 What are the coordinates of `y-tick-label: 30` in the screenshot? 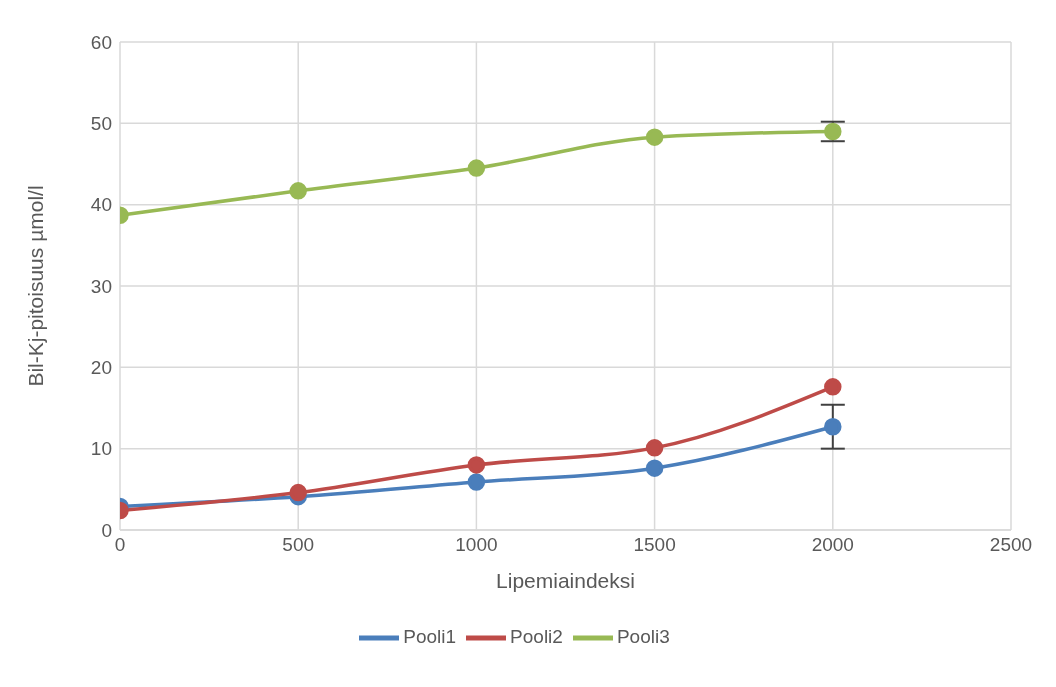 It's located at (101, 286).